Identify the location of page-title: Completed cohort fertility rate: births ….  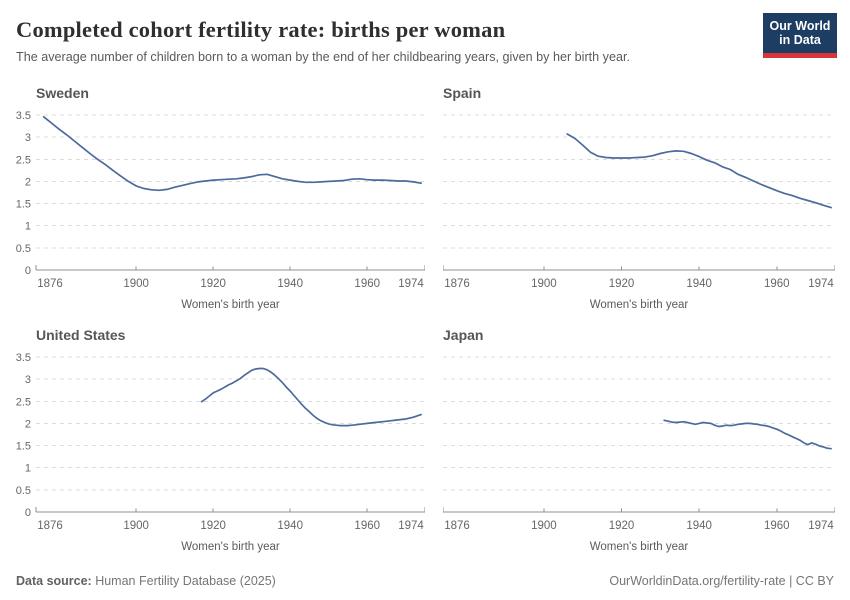
(261, 29).